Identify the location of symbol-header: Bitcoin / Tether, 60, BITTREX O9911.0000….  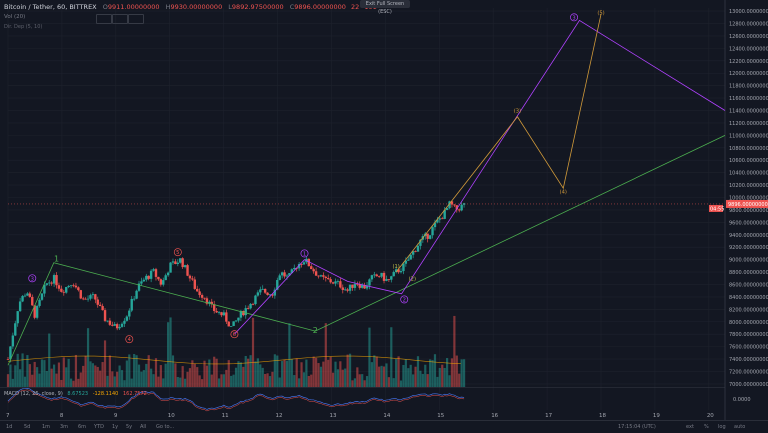
(190, 7).